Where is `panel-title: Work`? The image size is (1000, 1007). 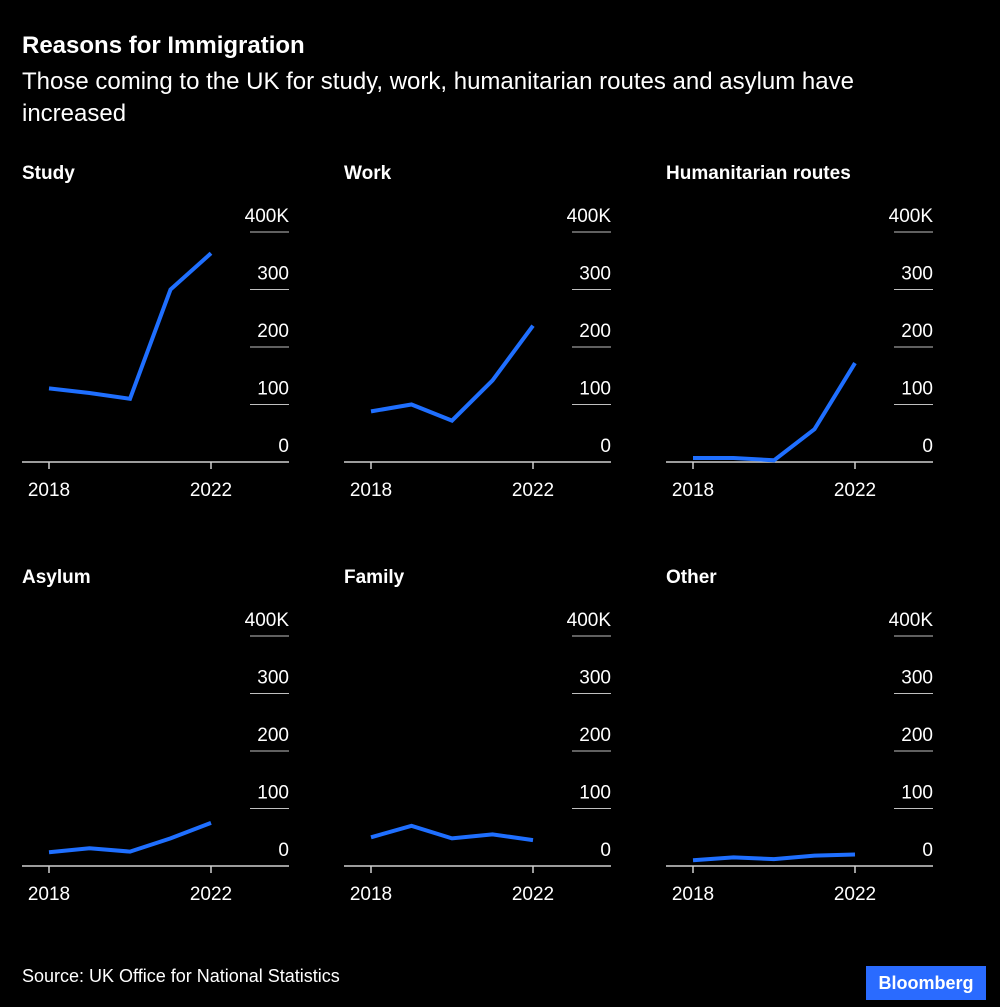
panel-title: Work is located at coordinates (368, 173).